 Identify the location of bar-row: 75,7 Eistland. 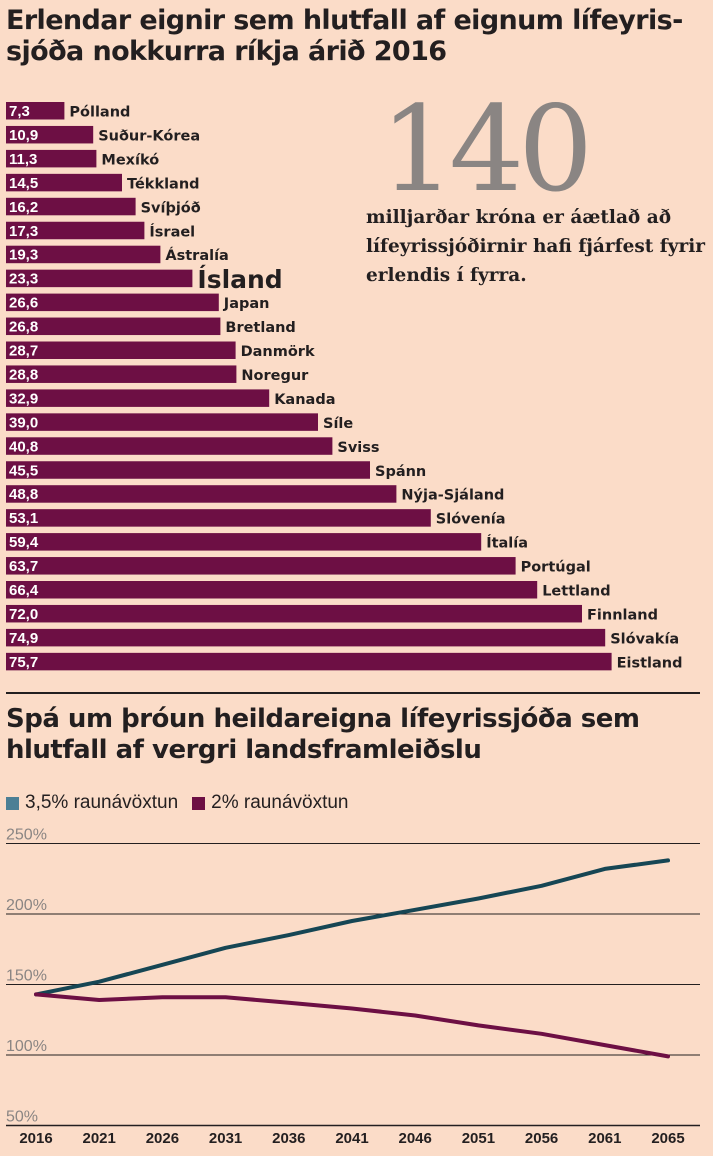
(344, 661).